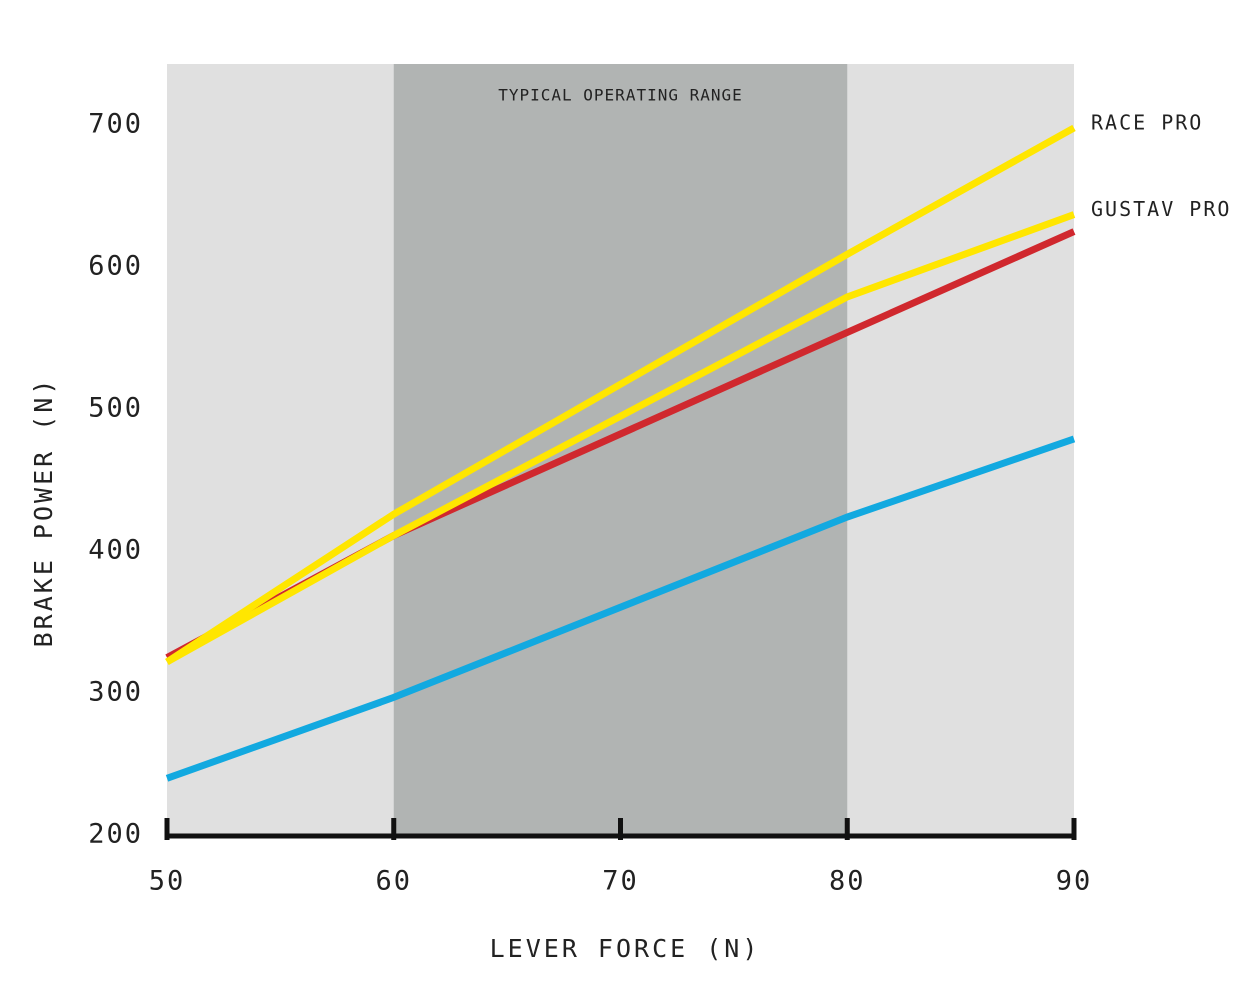 Image resolution: width=1260 pixels, height=1007 pixels. I want to click on series-label: GUSTAV PRO, so click(1161, 209).